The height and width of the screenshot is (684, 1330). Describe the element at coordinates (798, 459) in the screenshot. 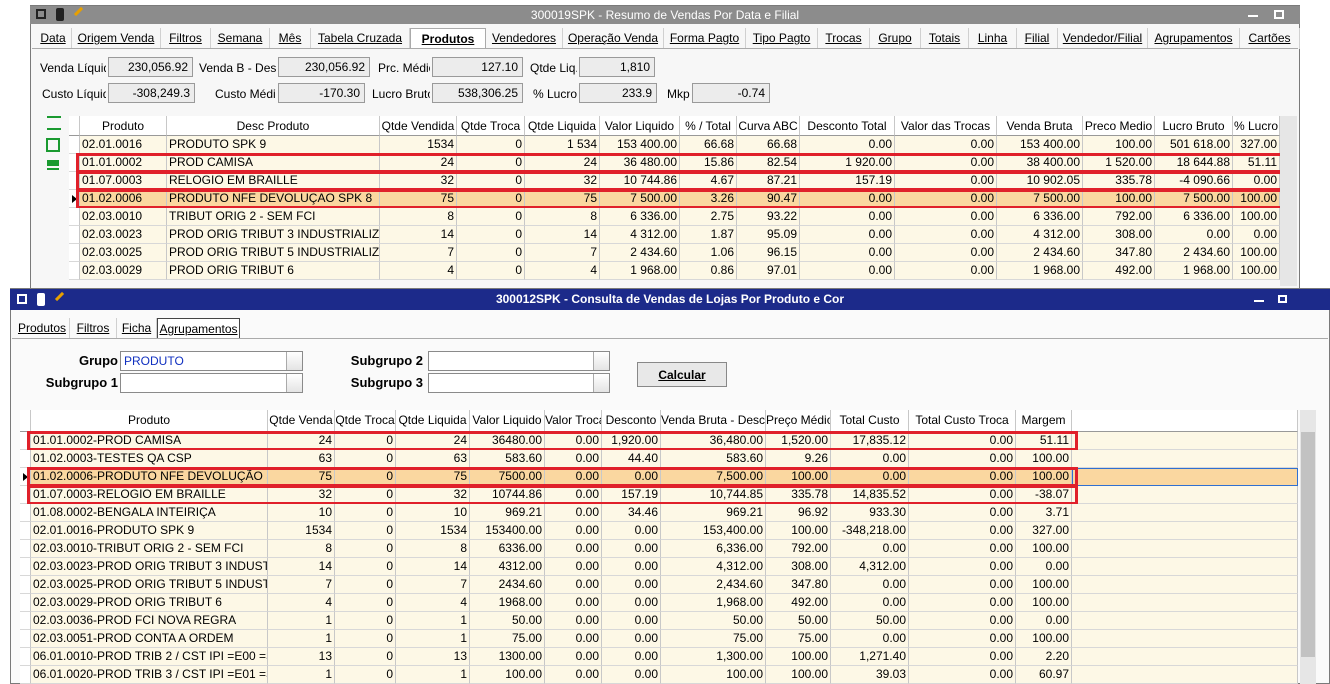

I see `grid-cell: 9.26` at that location.